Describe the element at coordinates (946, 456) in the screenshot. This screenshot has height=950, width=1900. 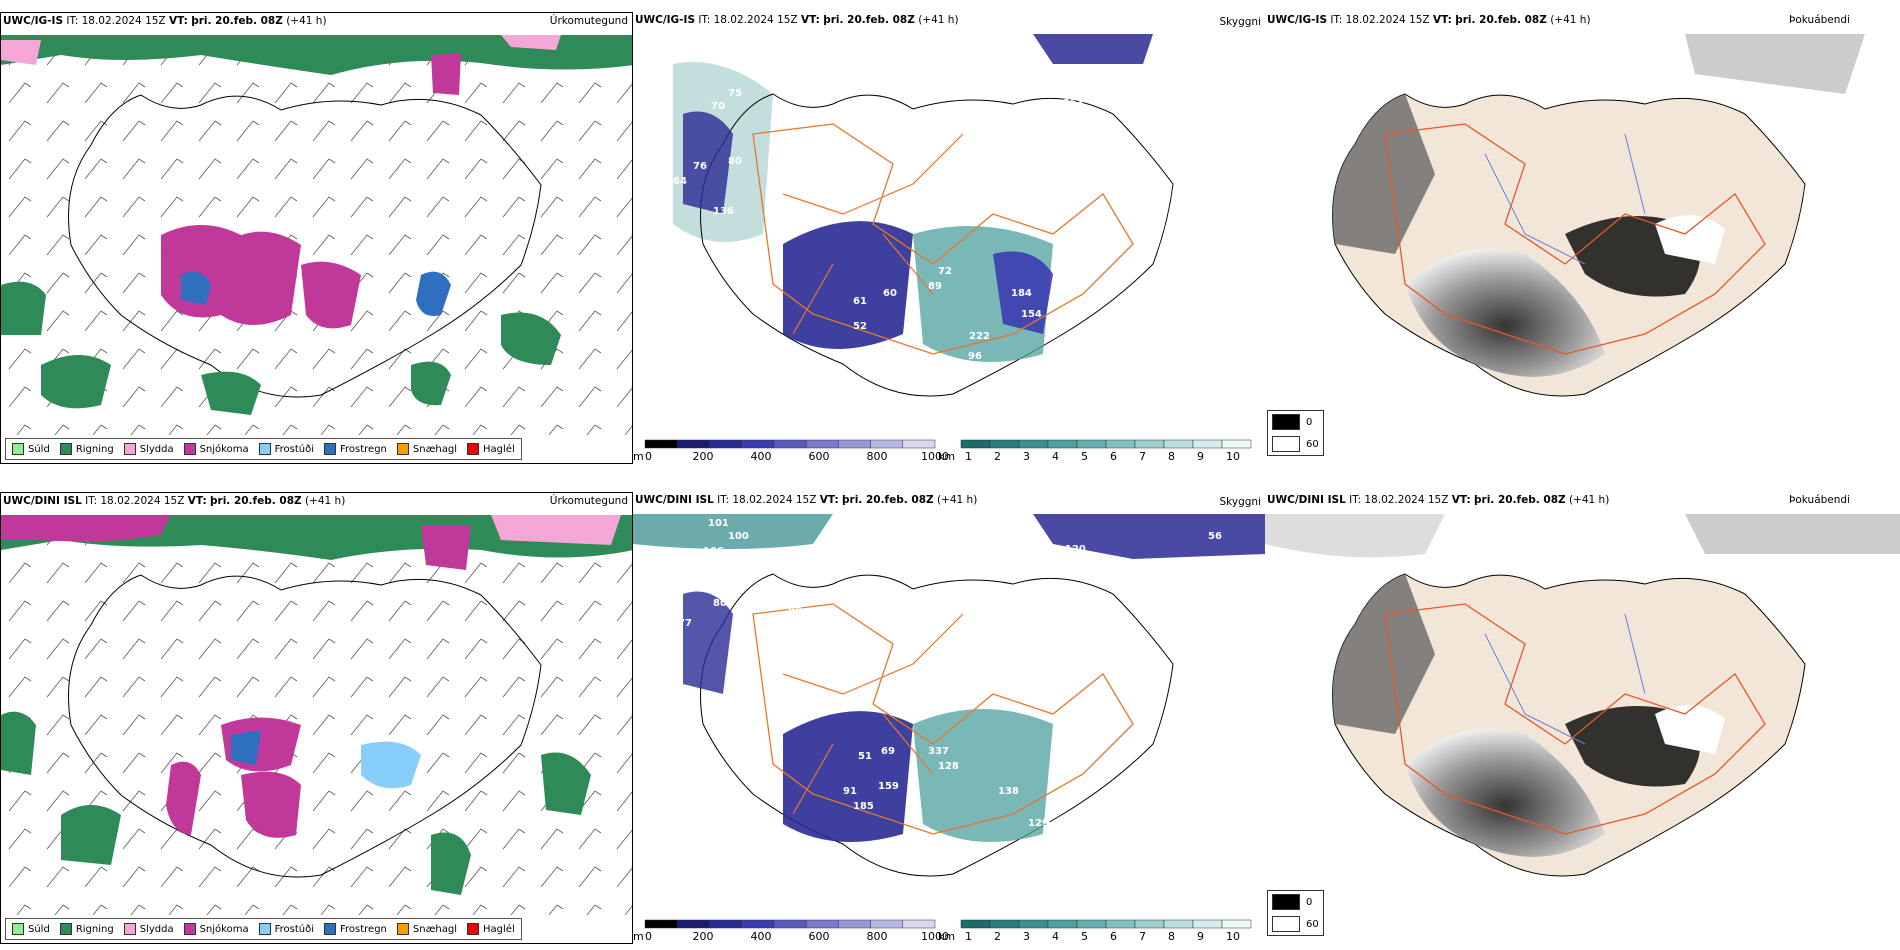
I see `scale-unit: km` at that location.